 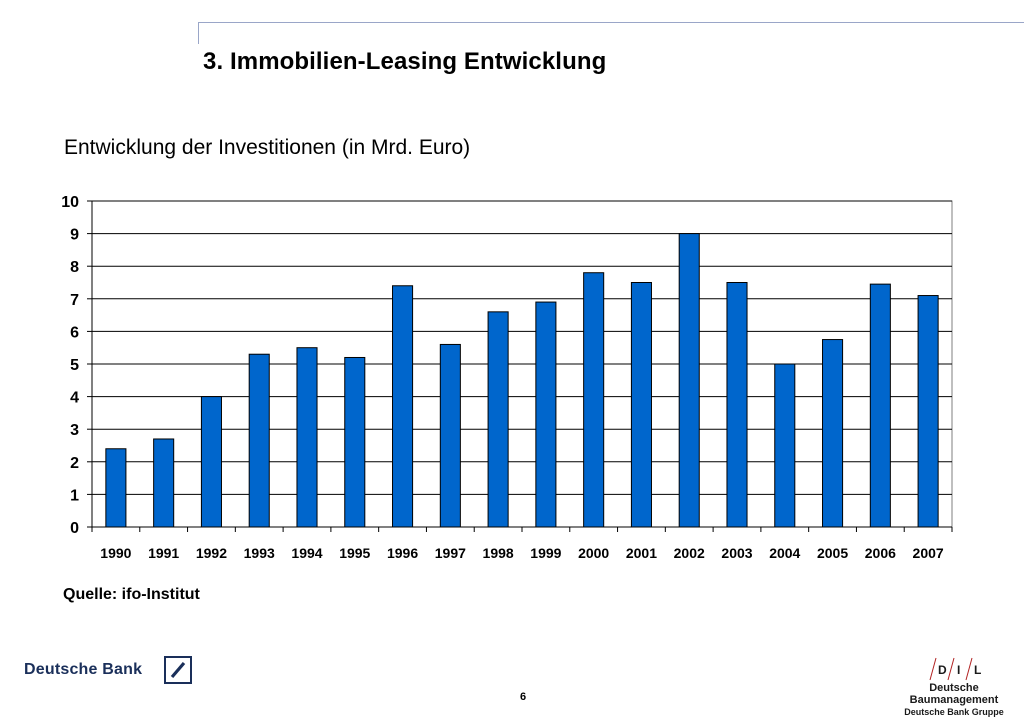 I want to click on bar-1996, so click(x=403, y=406).